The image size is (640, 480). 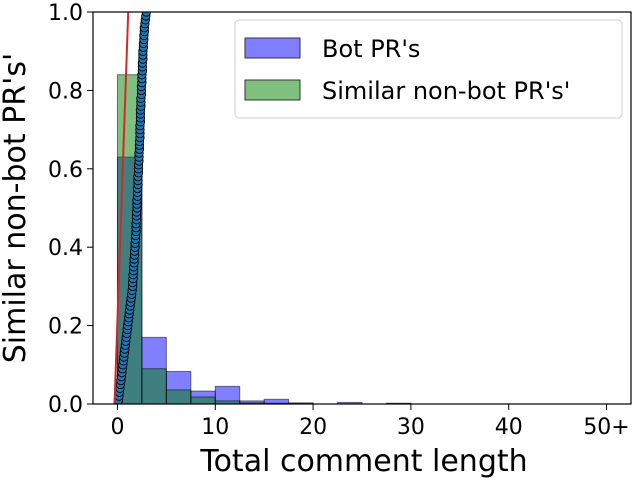 What do you see at coordinates (65, 327) in the screenshot?
I see `y-tick-label-1: 0.2` at bounding box center [65, 327].